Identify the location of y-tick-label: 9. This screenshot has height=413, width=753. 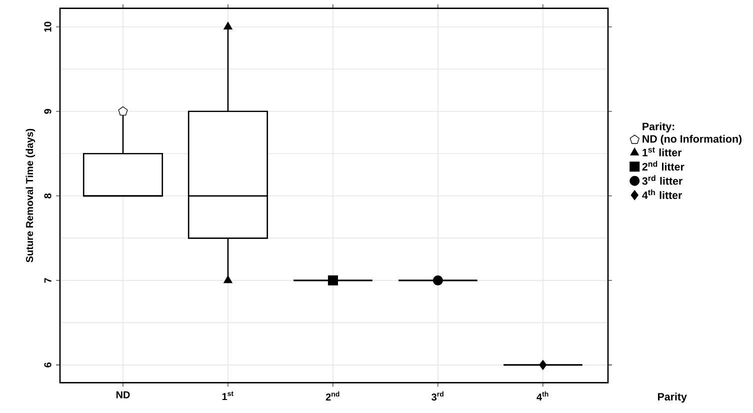
(48, 111).